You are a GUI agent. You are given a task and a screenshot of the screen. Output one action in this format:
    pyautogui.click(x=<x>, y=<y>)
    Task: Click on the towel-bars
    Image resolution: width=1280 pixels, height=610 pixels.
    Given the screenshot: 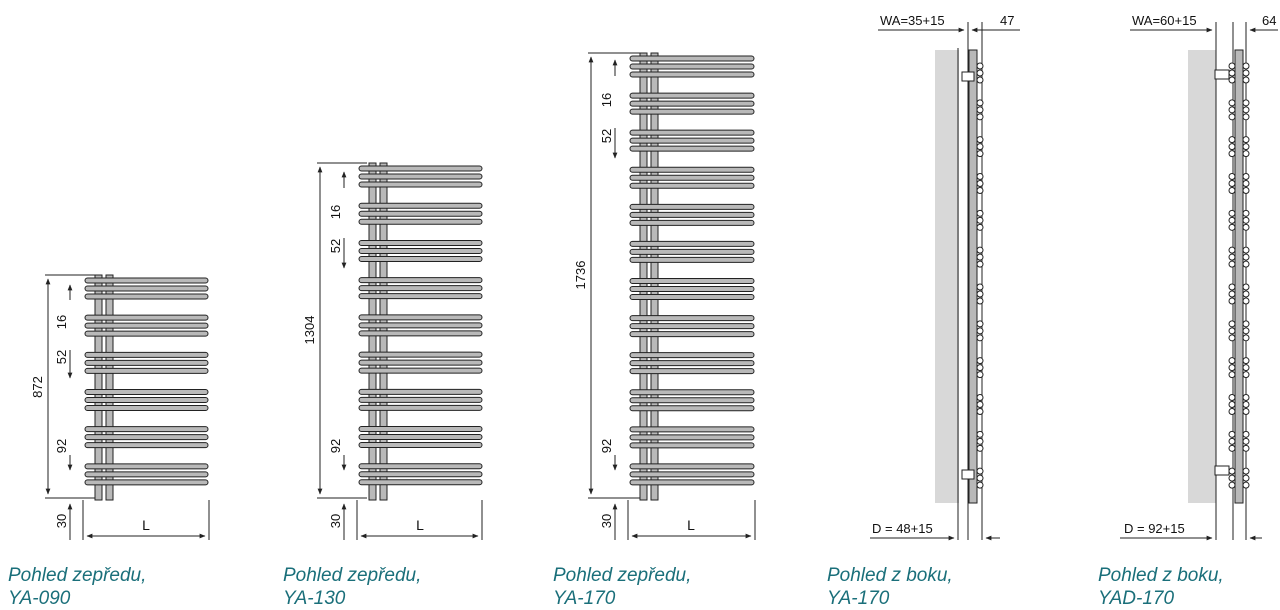 What is the action you would take?
    pyautogui.click(x=146, y=387)
    